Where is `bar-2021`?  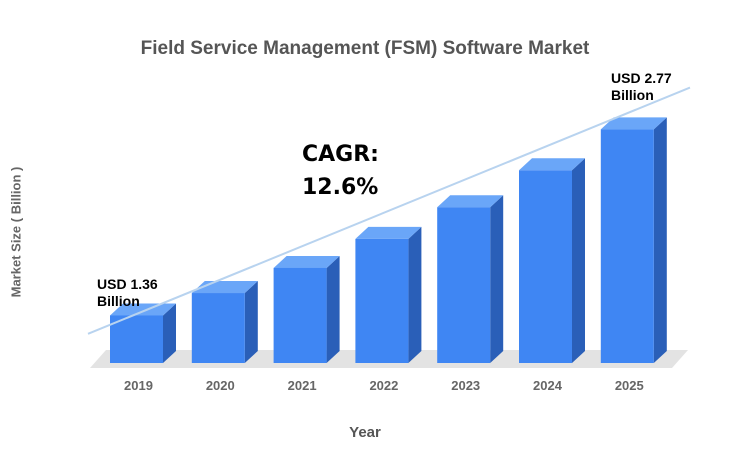
bar-2021 is located at coordinates (306, 309).